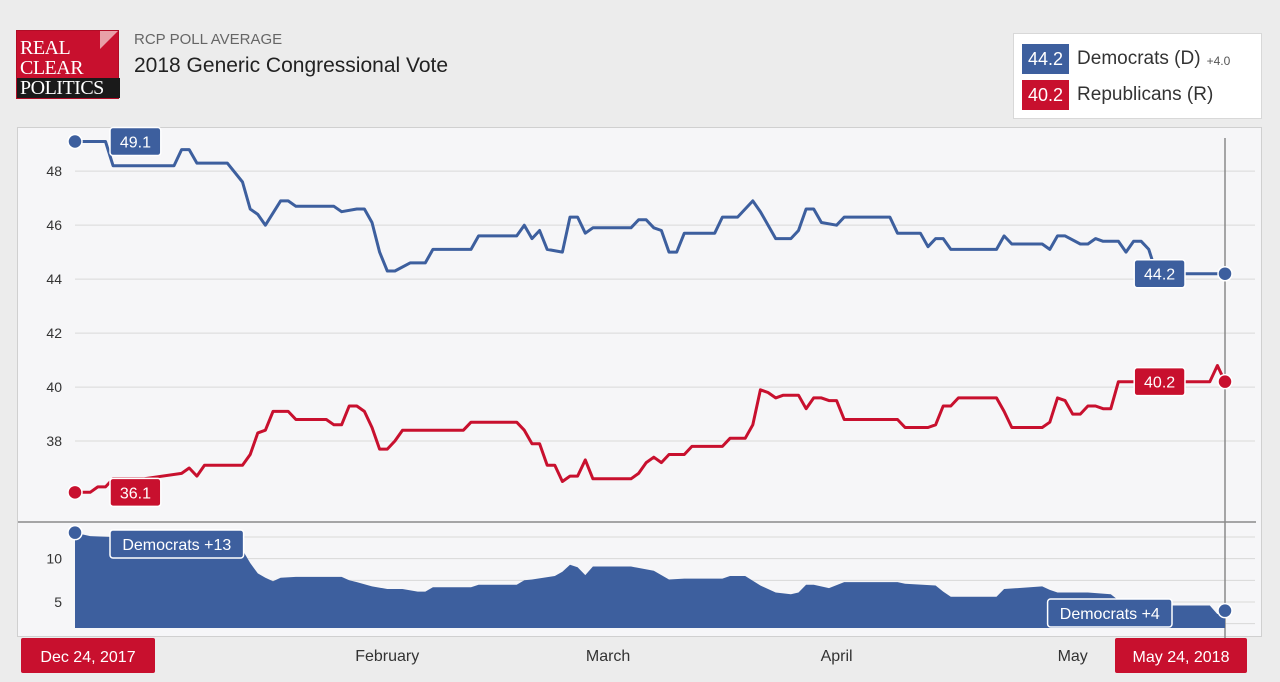 The height and width of the screenshot is (682, 1280). I want to click on spread-label-start-bg, so click(177, 544).